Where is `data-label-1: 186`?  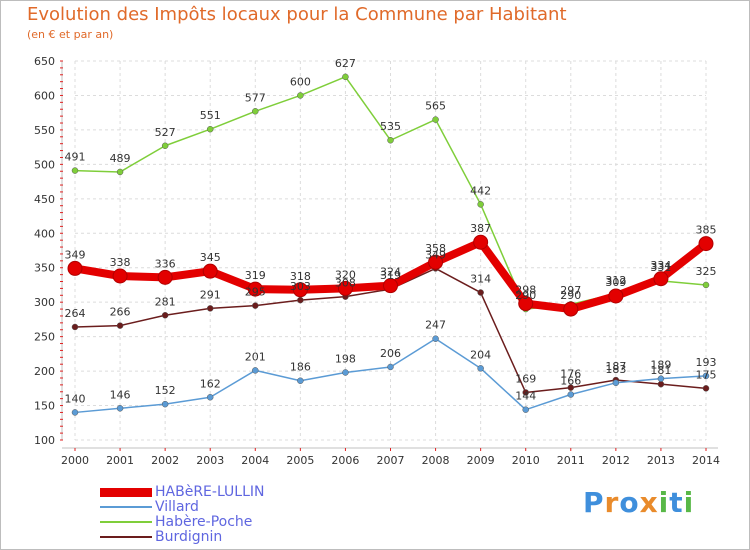
data-label-1: 186 is located at coordinates (300, 367).